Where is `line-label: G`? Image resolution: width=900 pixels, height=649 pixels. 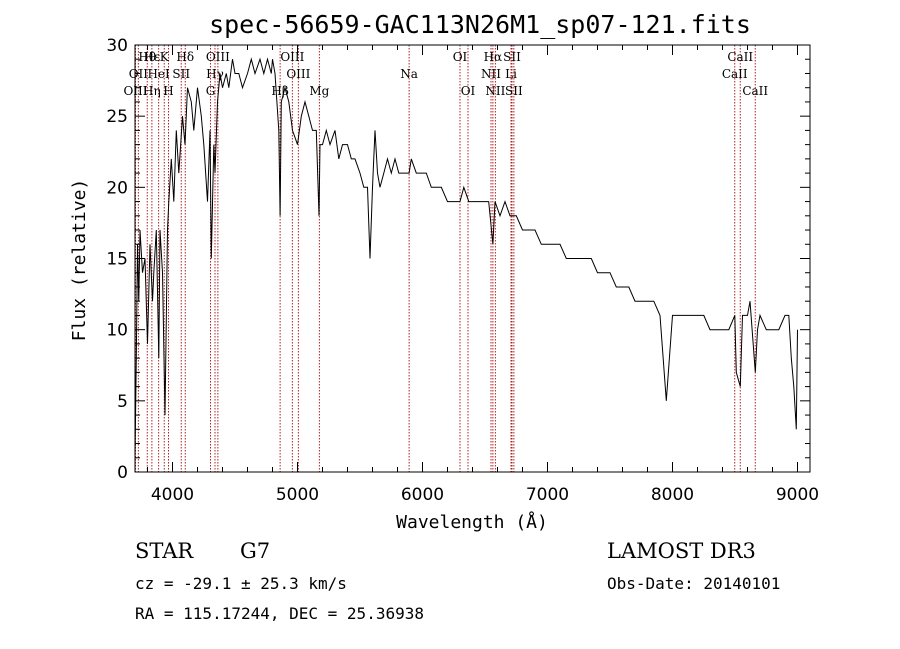 line-label: G is located at coordinates (211, 91).